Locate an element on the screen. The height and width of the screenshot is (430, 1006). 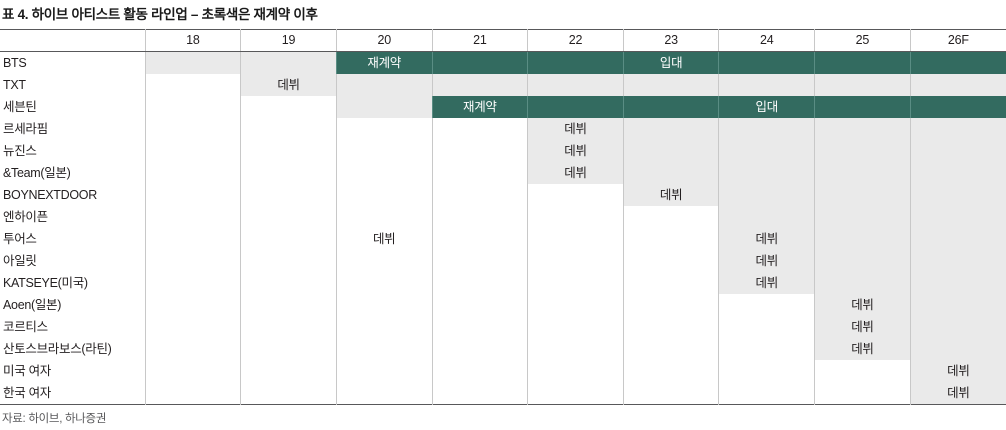
cell-23-1: 입대 is located at coordinates (670, 62).